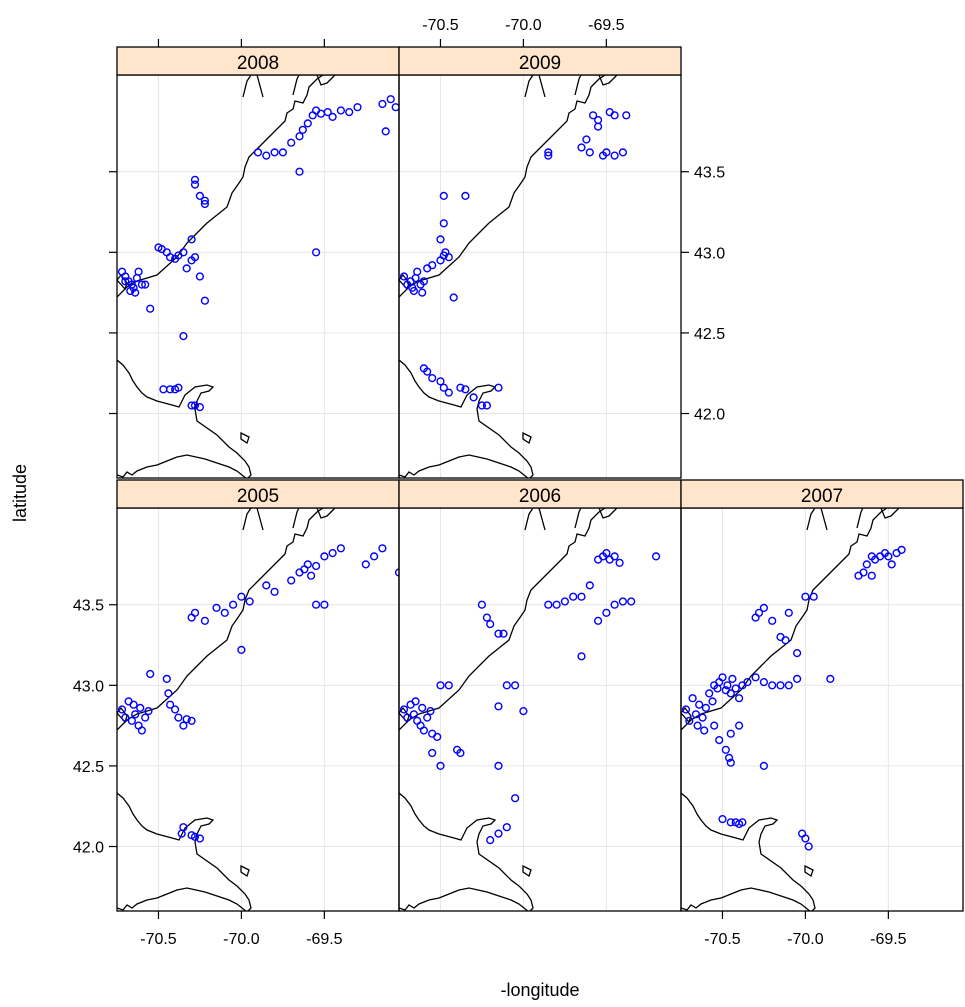 The height and width of the screenshot is (1007, 965). I want to click on x-tick-label: -70.5, so click(722, 939).